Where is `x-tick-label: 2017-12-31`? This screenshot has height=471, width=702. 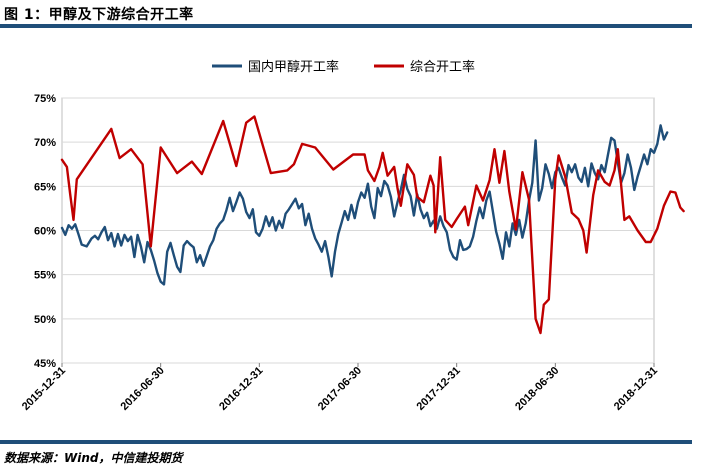 x-tick-label: 2017-12-31 is located at coordinates (439, 389).